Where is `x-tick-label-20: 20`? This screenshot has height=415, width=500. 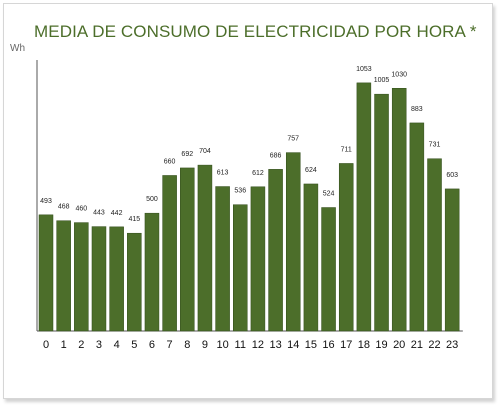
x-tick-label-20: 20 is located at coordinates (399, 345).